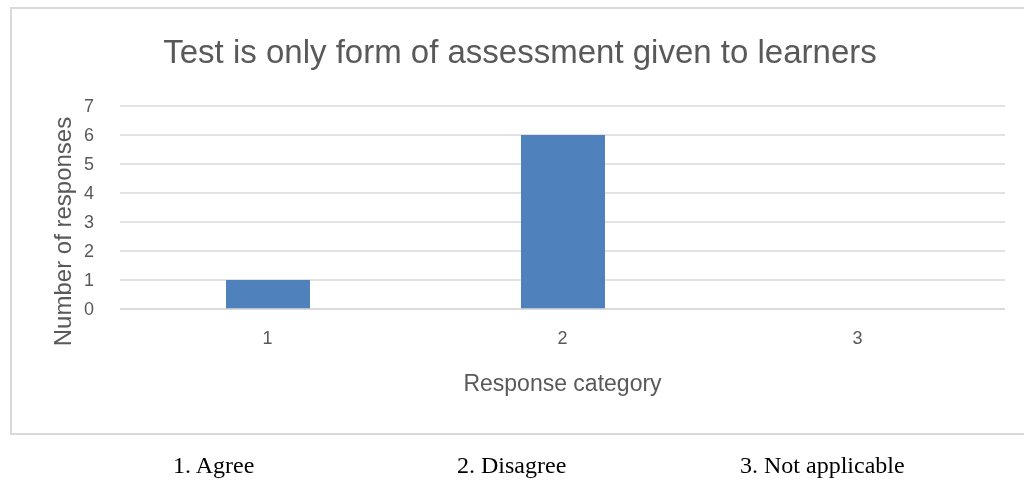  I want to click on x-tick-label: 2, so click(562, 337).